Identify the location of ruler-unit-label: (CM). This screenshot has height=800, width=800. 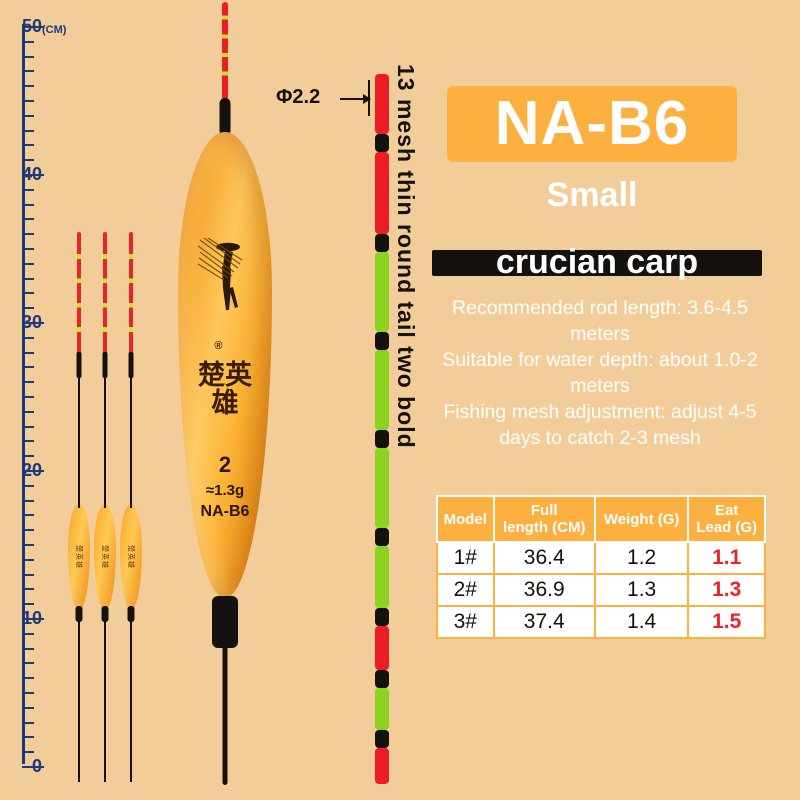
(54, 30).